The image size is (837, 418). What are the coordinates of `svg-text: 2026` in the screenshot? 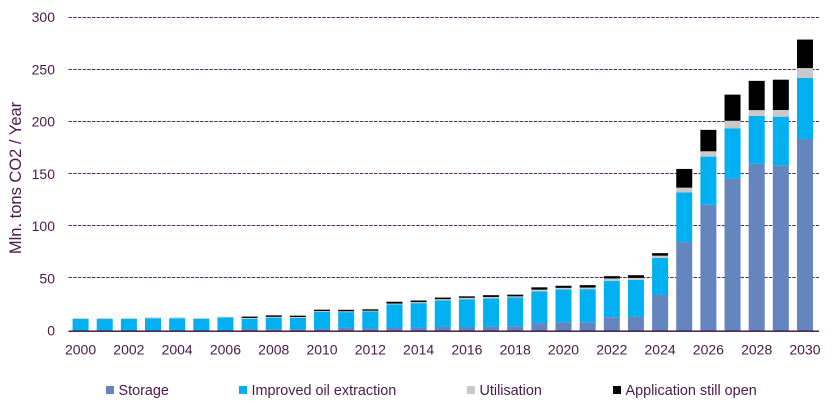 It's located at (708, 349).